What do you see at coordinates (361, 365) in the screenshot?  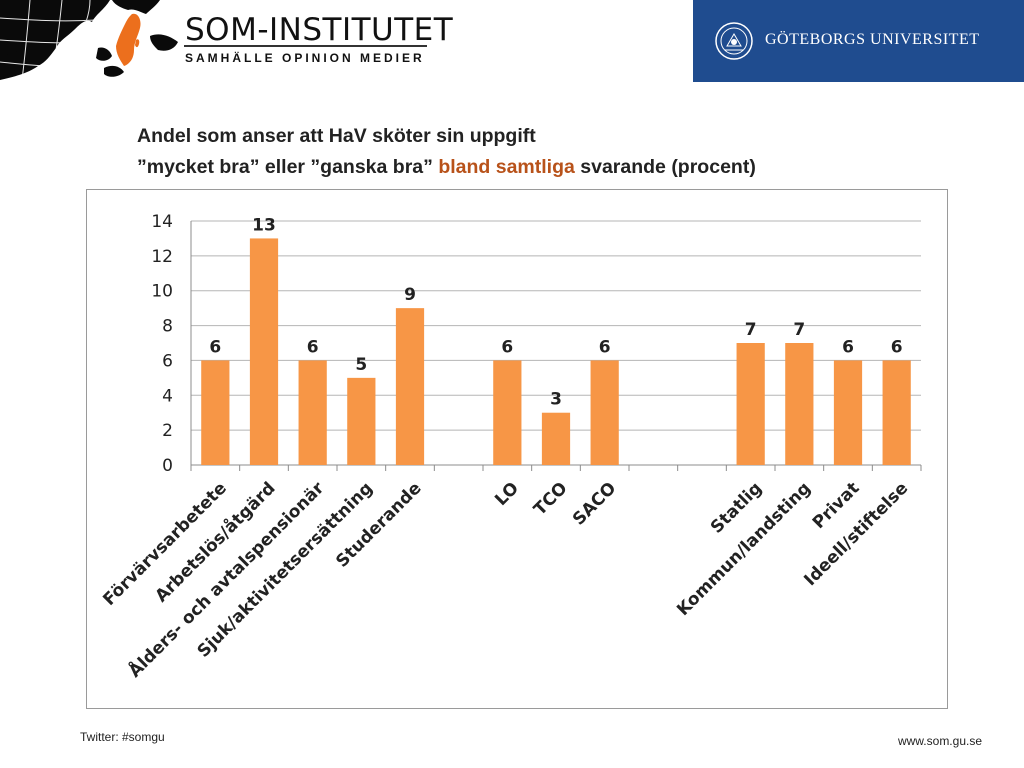 I see `data-label: 5` at bounding box center [361, 365].